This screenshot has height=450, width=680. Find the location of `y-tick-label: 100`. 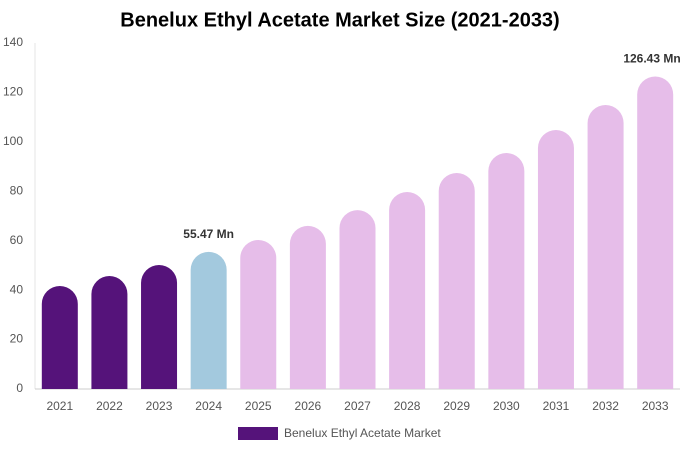

y-tick-label: 100 is located at coordinates (13, 141).